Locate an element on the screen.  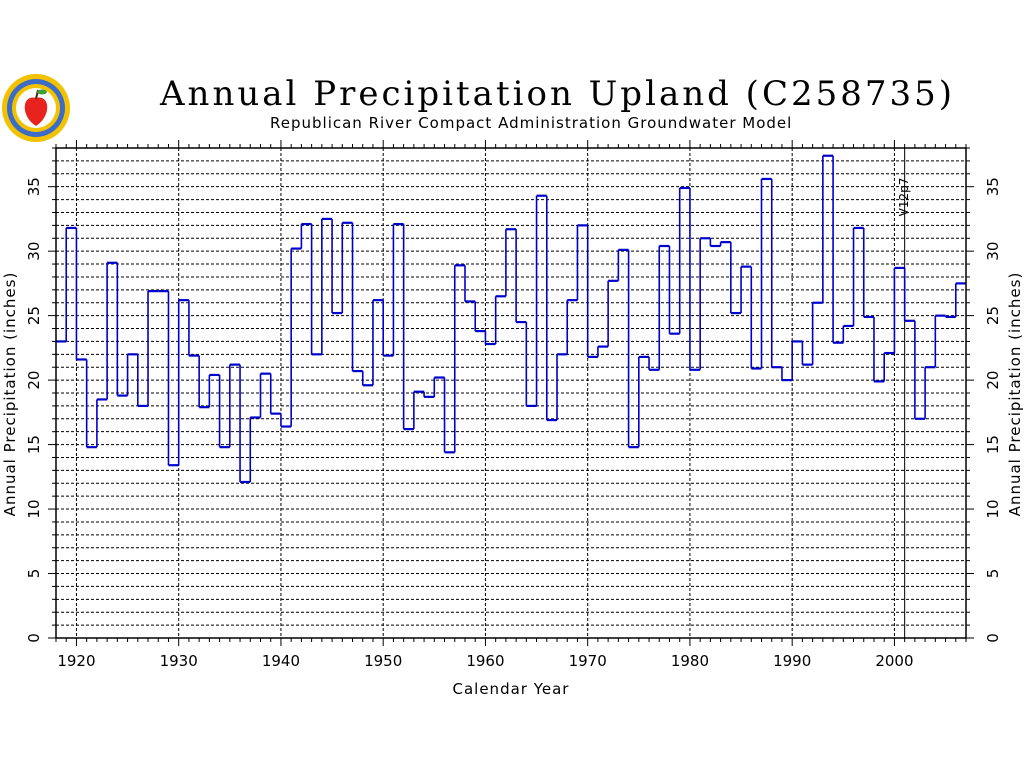
y-tick-label-left: 10 is located at coordinates (34, 509).